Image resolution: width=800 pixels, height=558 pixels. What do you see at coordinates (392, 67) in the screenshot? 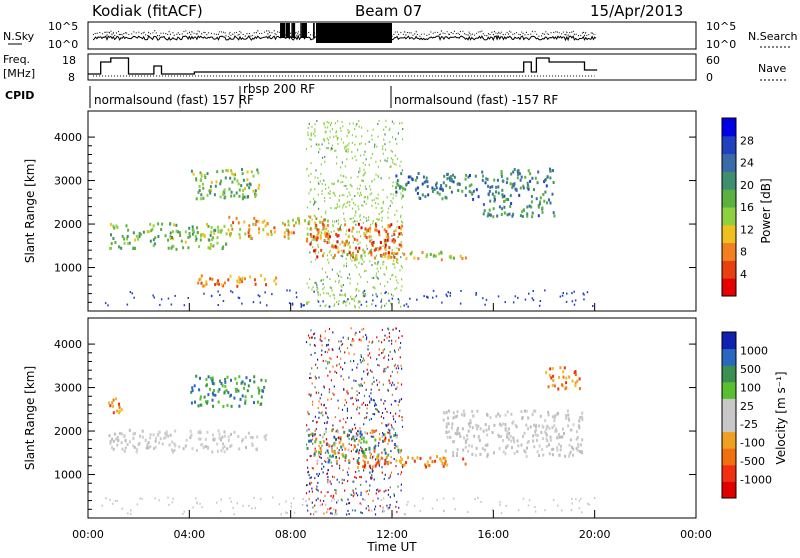
I see `freq-strip-frame` at bounding box center [392, 67].